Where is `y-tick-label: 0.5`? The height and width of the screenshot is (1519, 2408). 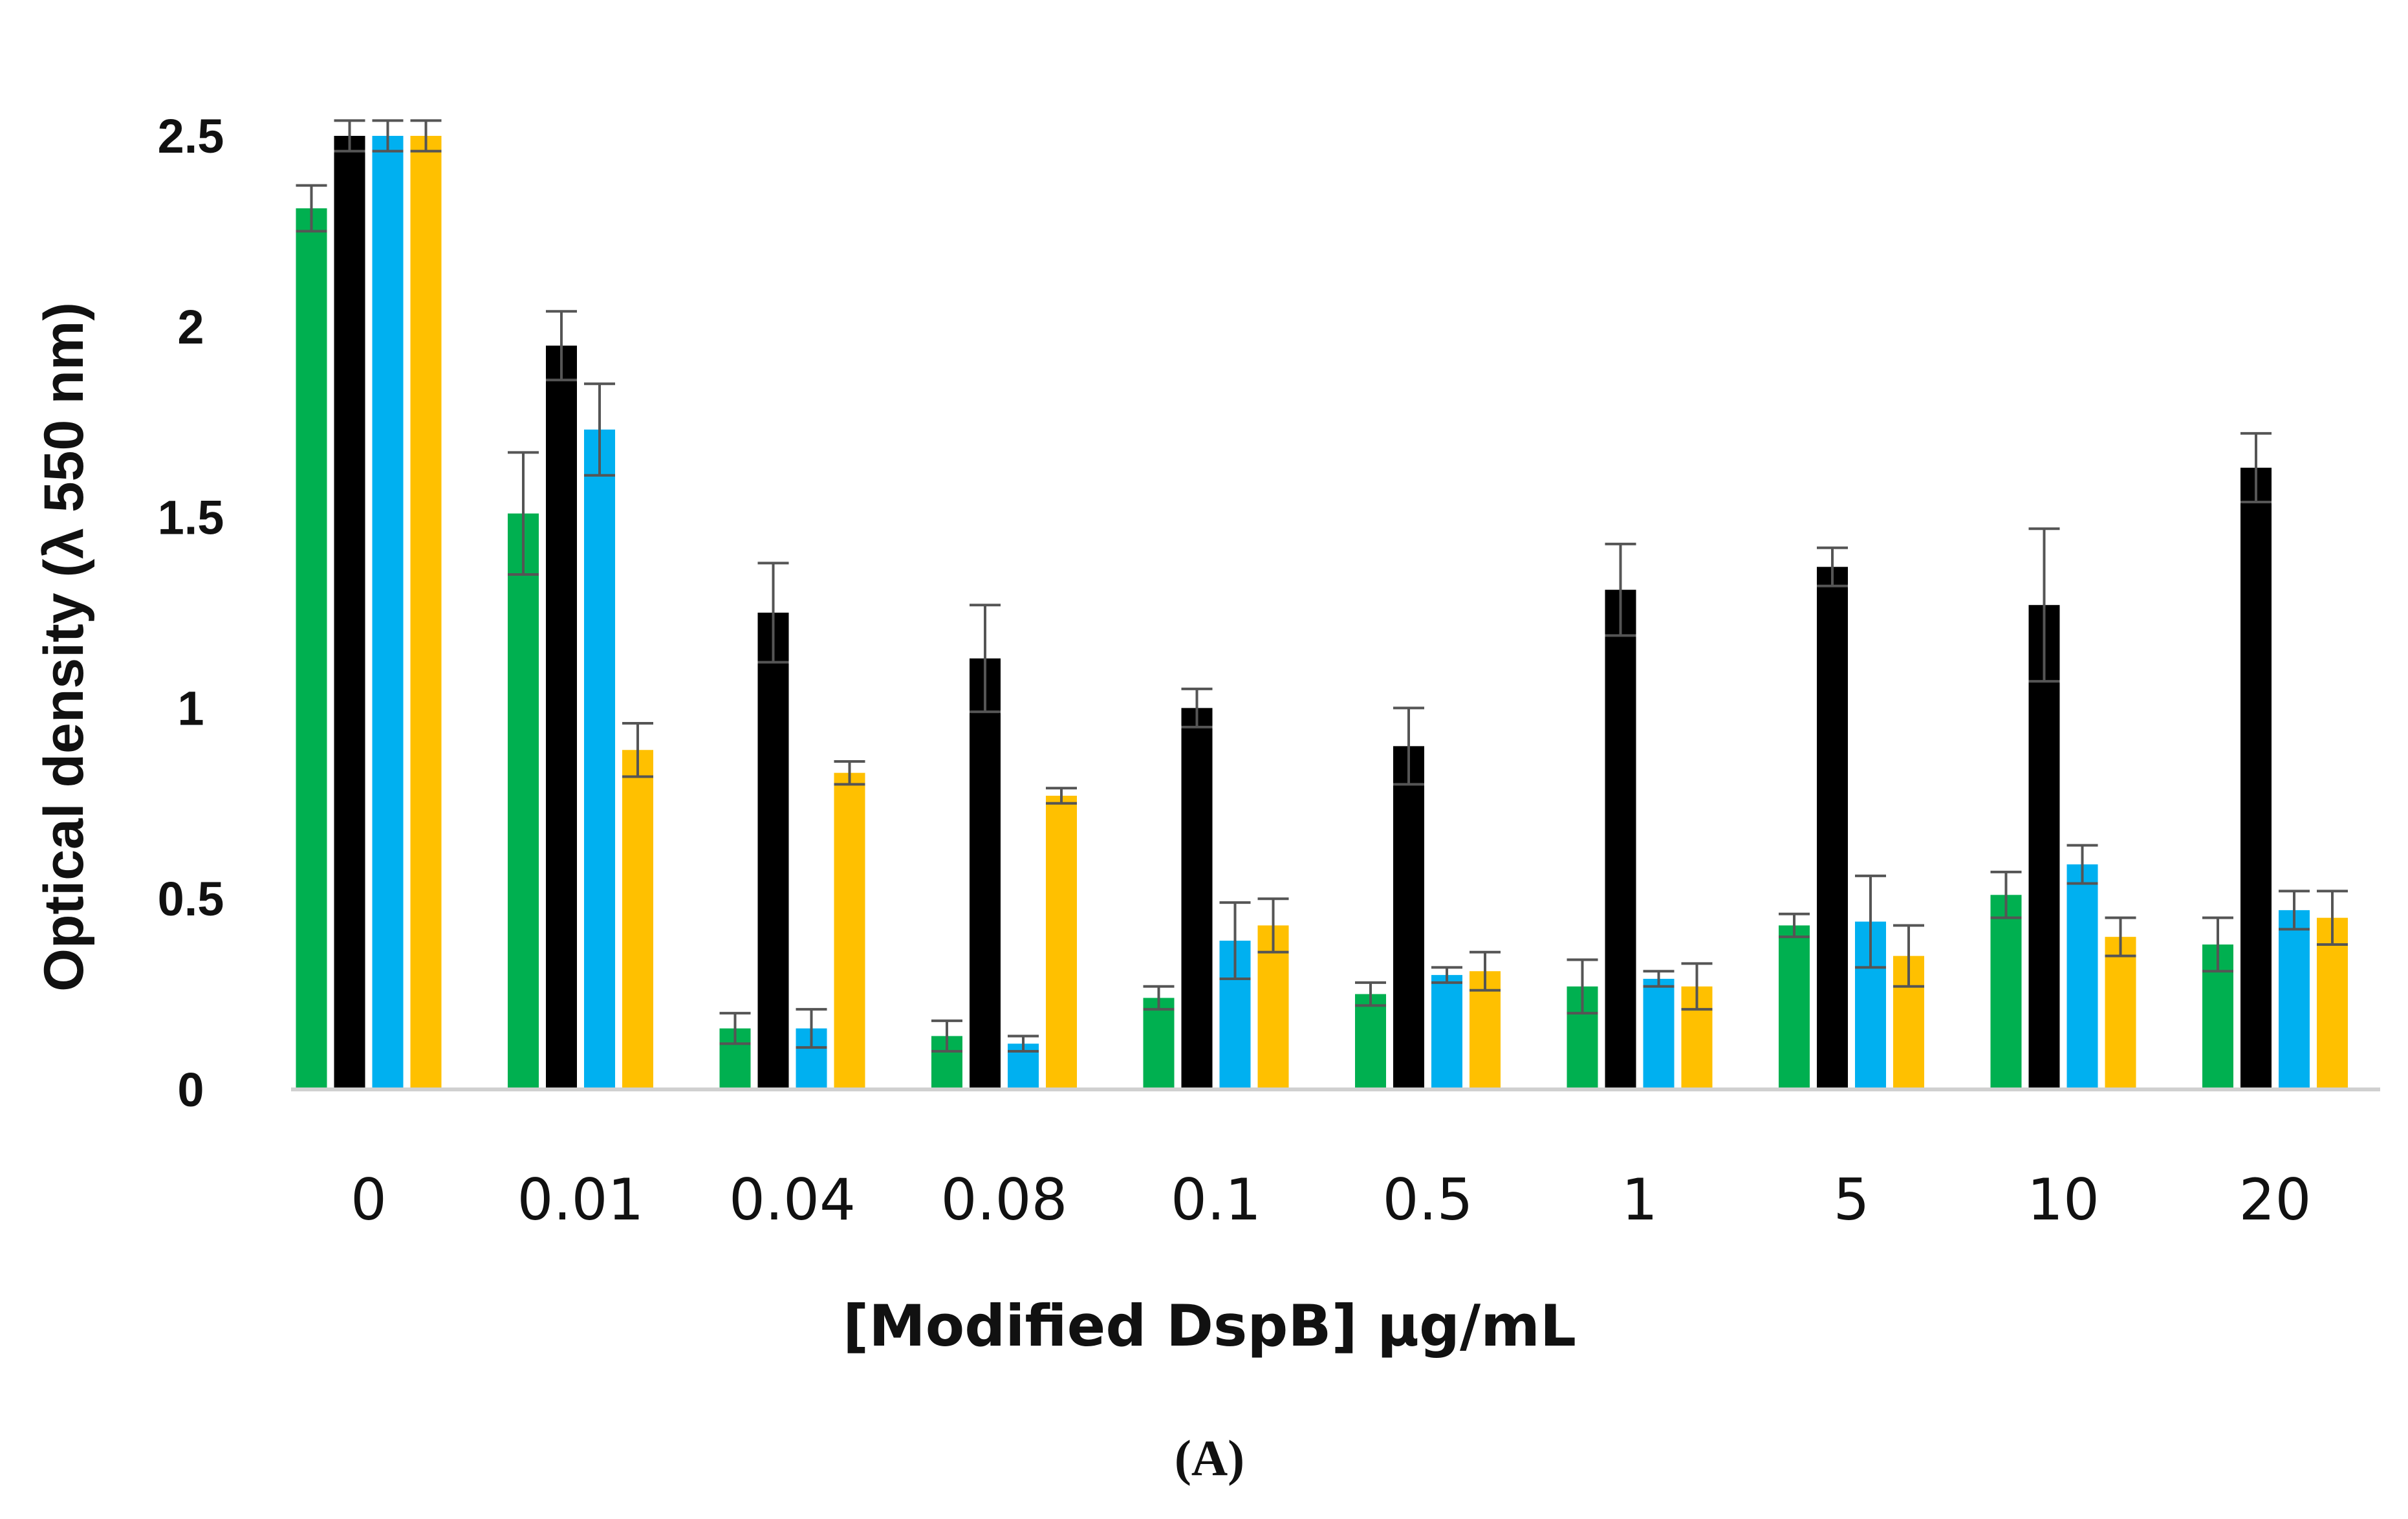
y-tick-label: 0.5 is located at coordinates (191, 899).